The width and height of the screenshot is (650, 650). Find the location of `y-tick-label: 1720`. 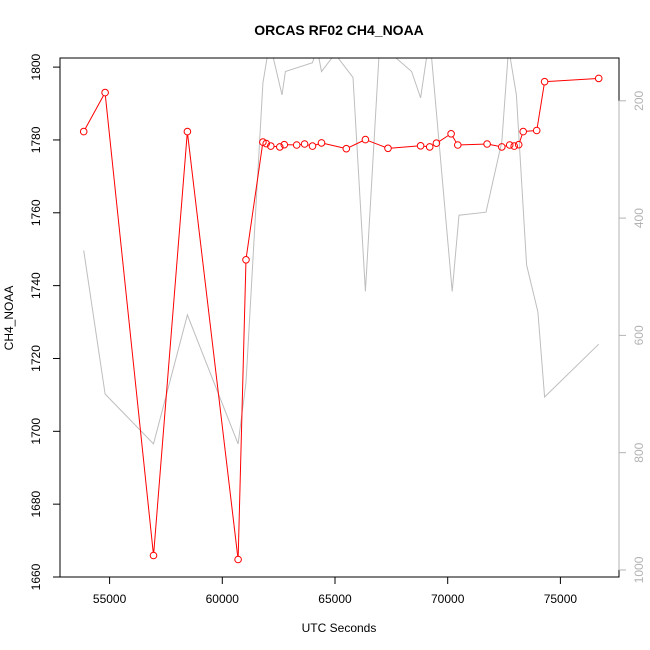

y-tick-label: 1720 is located at coordinates (36, 358).